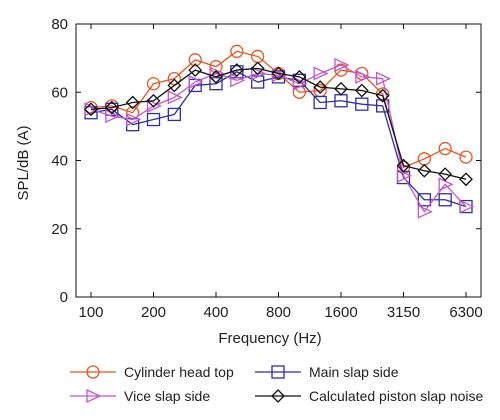 The height and width of the screenshot is (420, 500). Describe the element at coordinates (167, 396) in the screenshot. I see `legend-label: Vice slap side` at that location.